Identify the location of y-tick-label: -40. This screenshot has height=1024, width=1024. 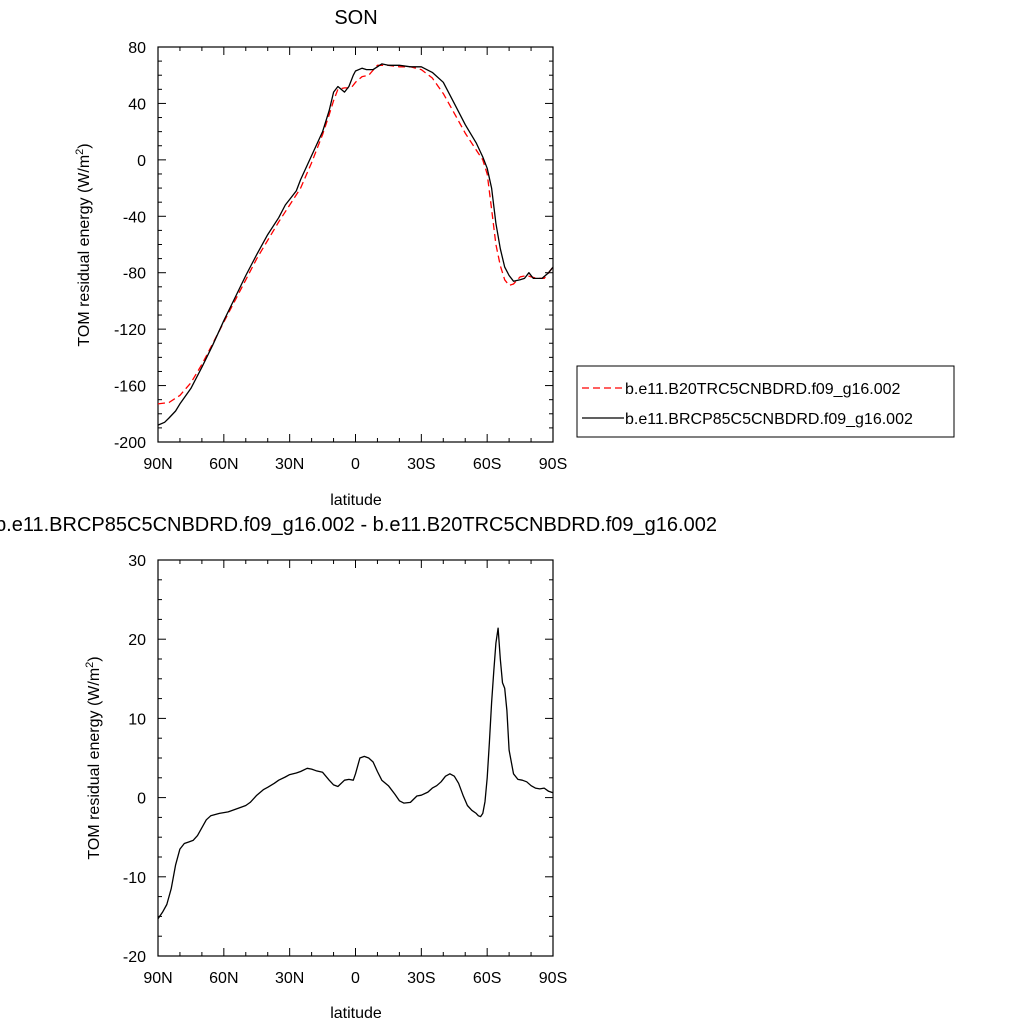
(134, 217).